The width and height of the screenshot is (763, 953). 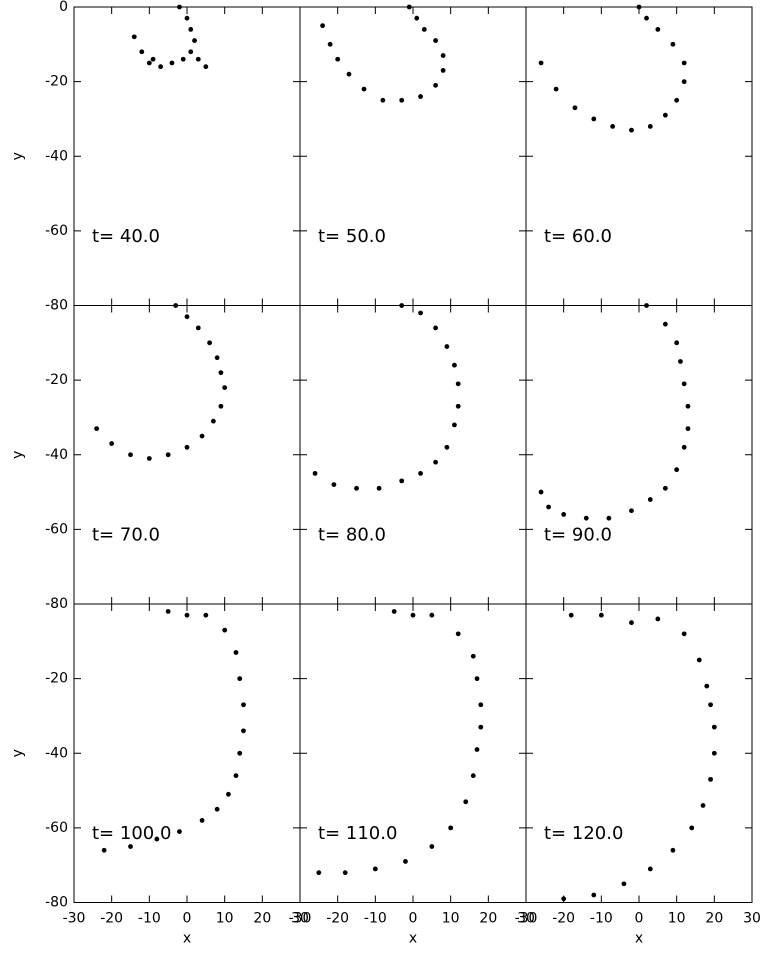 What do you see at coordinates (352, 236) in the screenshot?
I see `time-label: t= 50.0` at bounding box center [352, 236].